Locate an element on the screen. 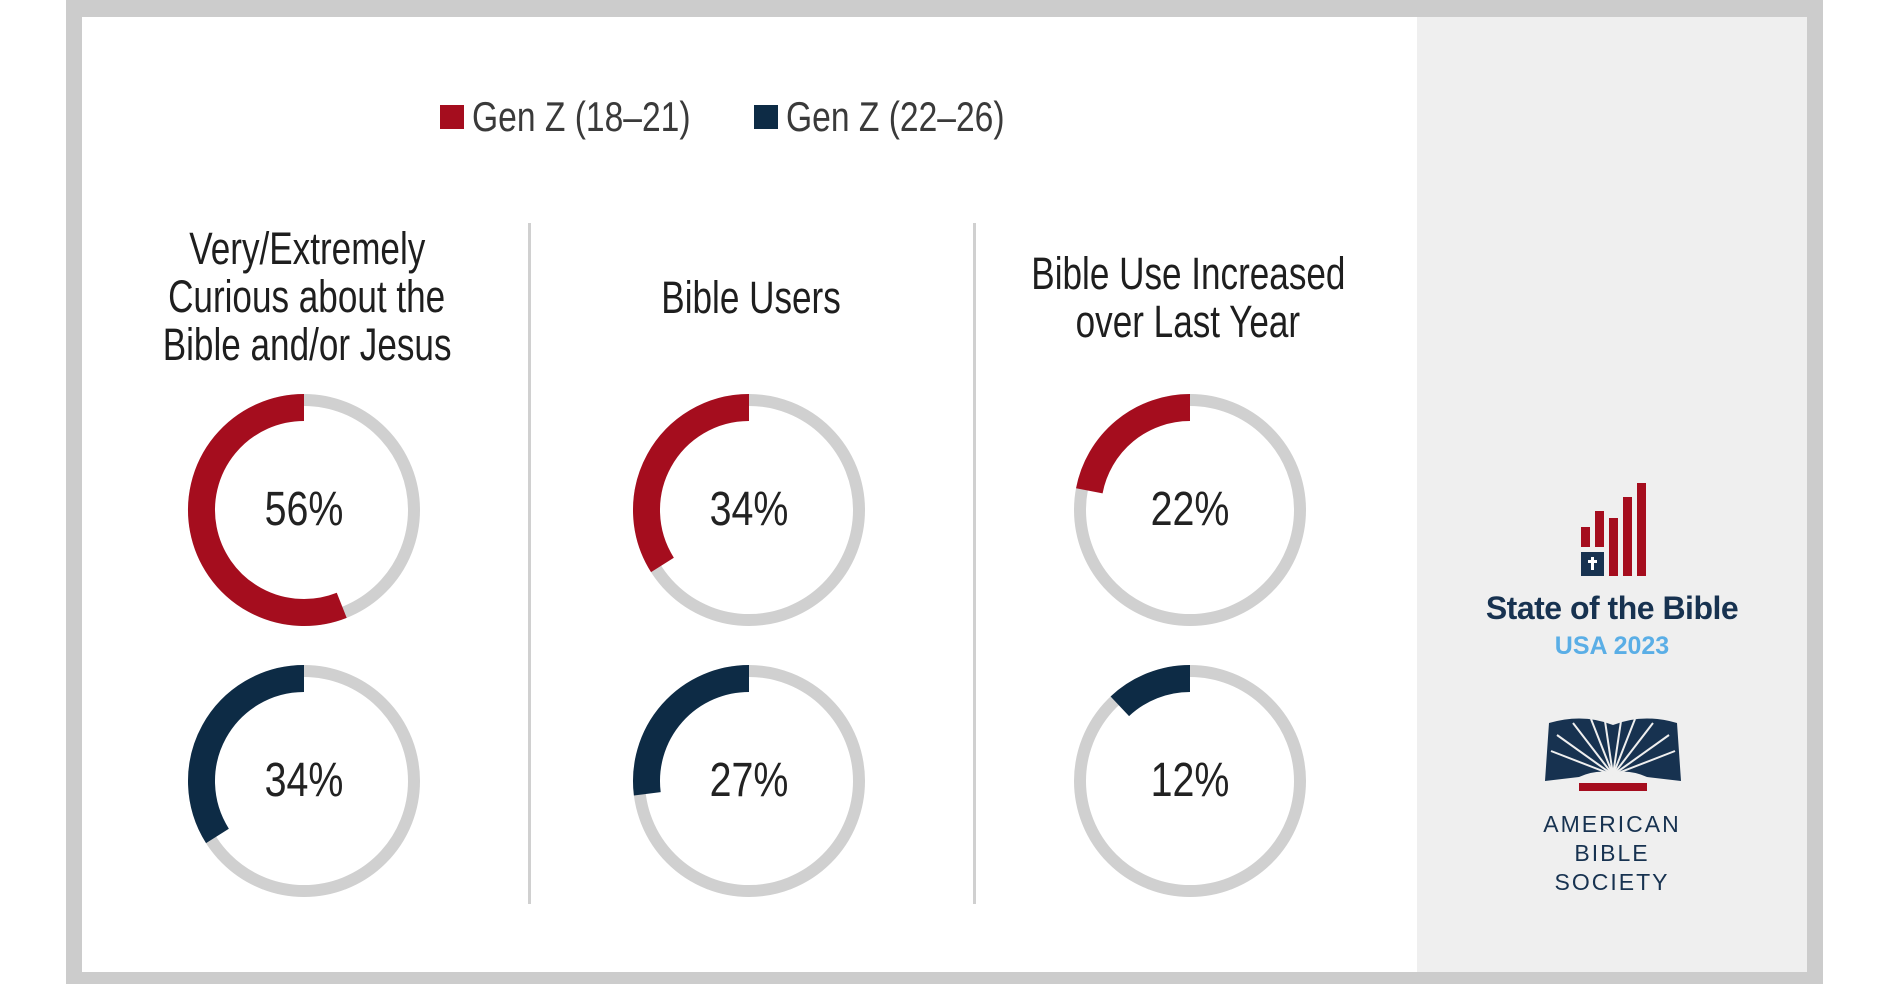 This screenshot has height=984, width=1880. org-line: BIBLE is located at coordinates (1612, 853).